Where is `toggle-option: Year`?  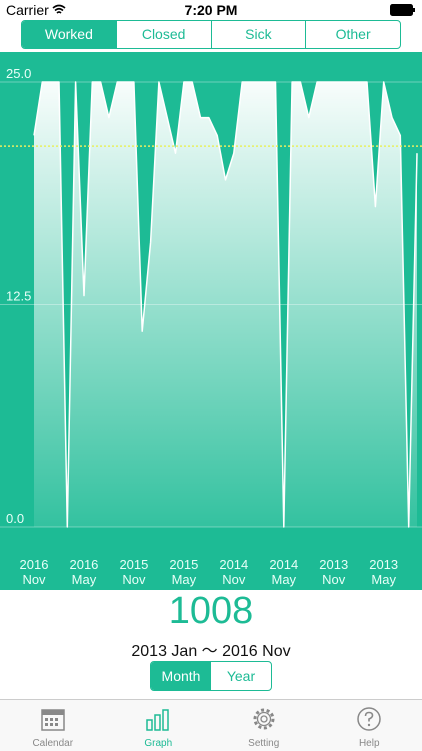
toggle-option: Year is located at coordinates (241, 676).